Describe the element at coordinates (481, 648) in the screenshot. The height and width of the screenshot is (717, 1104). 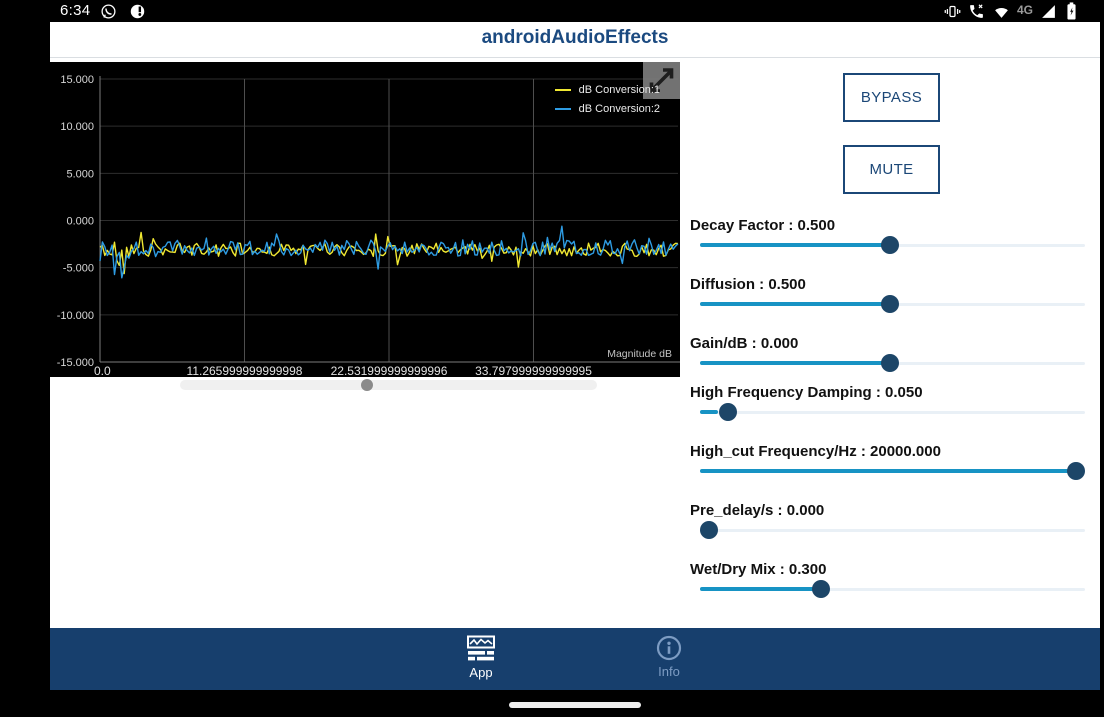
I see `app-chart-icon` at that location.